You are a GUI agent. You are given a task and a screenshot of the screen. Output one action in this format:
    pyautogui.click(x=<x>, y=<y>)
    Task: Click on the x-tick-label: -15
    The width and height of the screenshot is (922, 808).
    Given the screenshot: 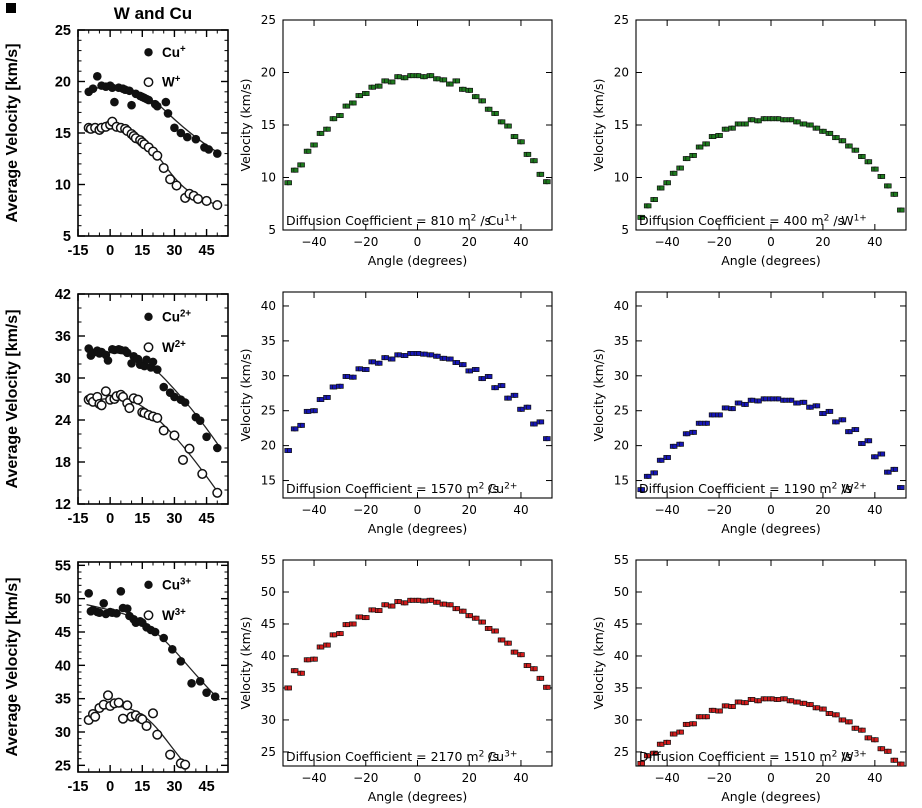 What is the action you would take?
    pyautogui.click(x=78, y=787)
    